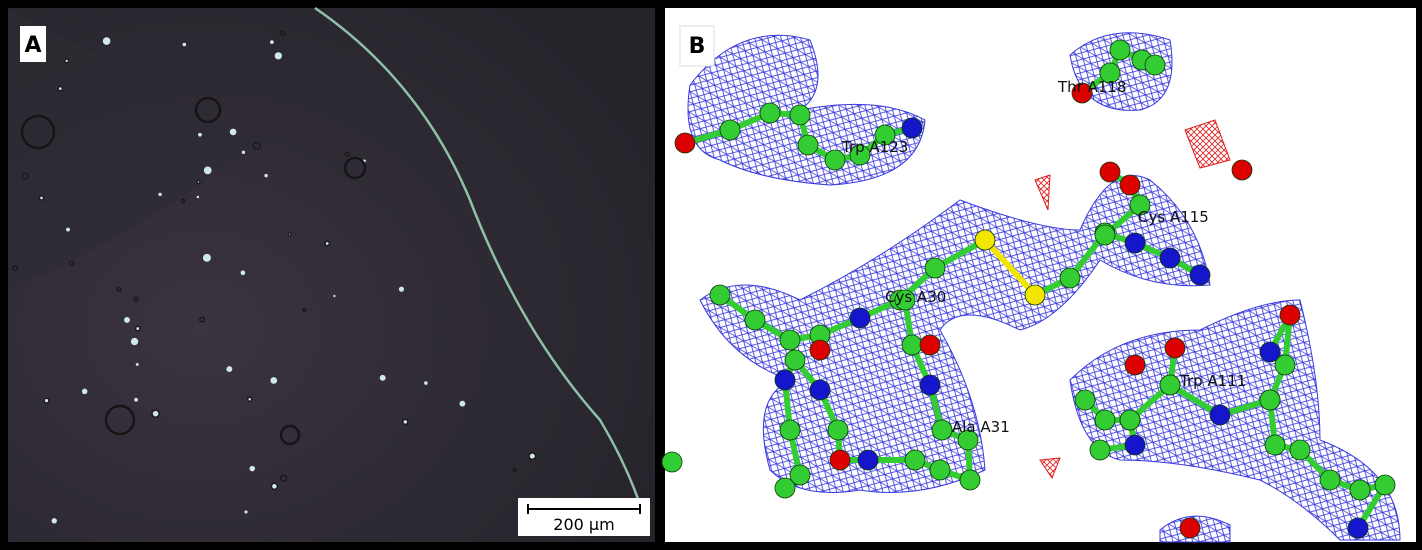 The height and width of the screenshot is (550, 1422). What do you see at coordinates (1173, 217) in the screenshot?
I see `residue-label: Cys A115` at bounding box center [1173, 217].